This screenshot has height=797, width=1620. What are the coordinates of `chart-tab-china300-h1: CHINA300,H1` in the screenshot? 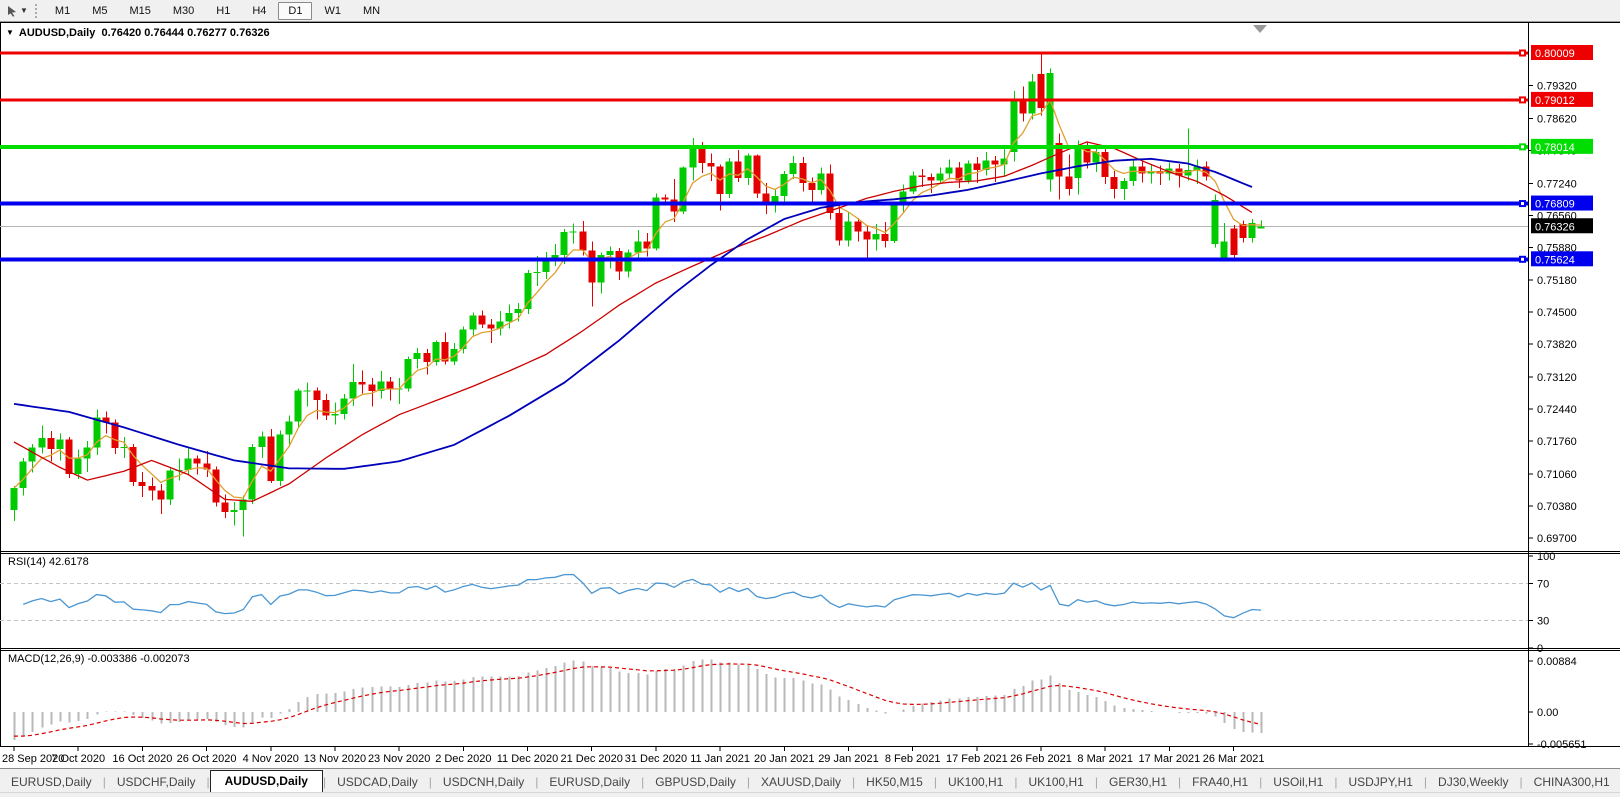 It's located at (1571, 782).